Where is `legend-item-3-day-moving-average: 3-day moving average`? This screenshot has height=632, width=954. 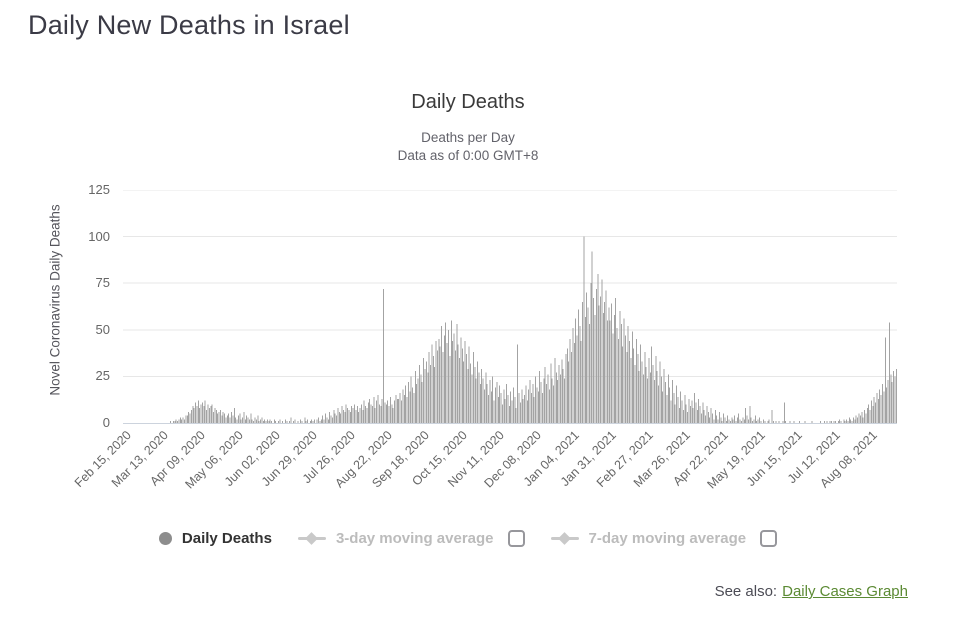 legend-item-3-day-moving-average: 3-day moving average is located at coordinates (411, 538).